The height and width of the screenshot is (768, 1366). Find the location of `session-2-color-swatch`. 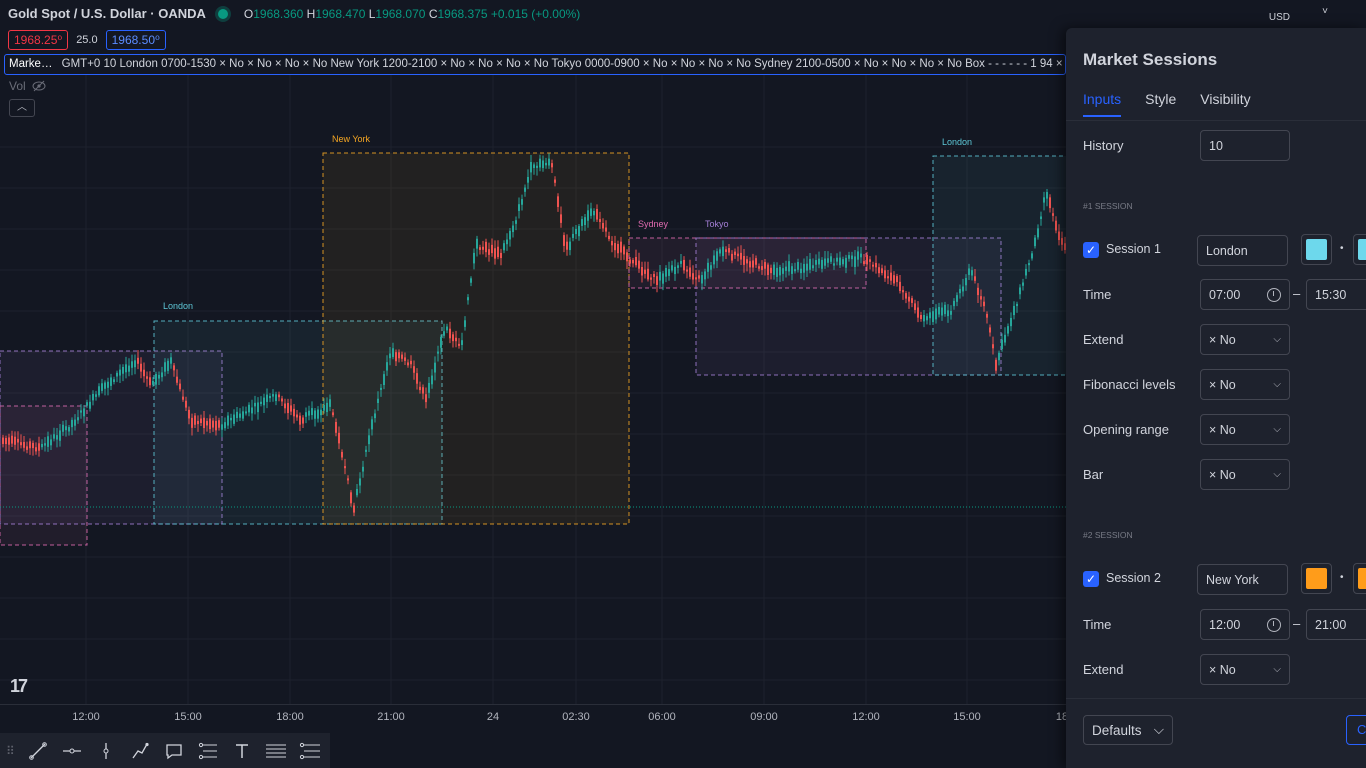

session-2-color-swatch is located at coordinates (1316, 578).